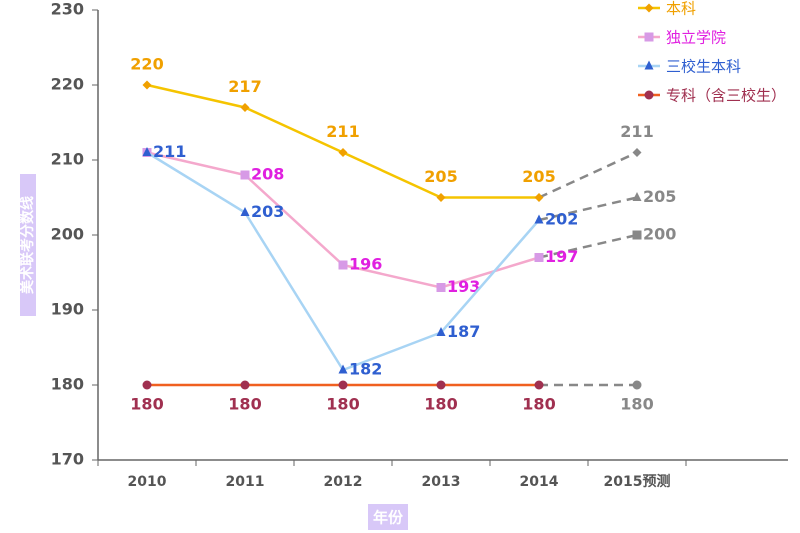  I want to click on x-tick-label: 2015预测, so click(637, 481).